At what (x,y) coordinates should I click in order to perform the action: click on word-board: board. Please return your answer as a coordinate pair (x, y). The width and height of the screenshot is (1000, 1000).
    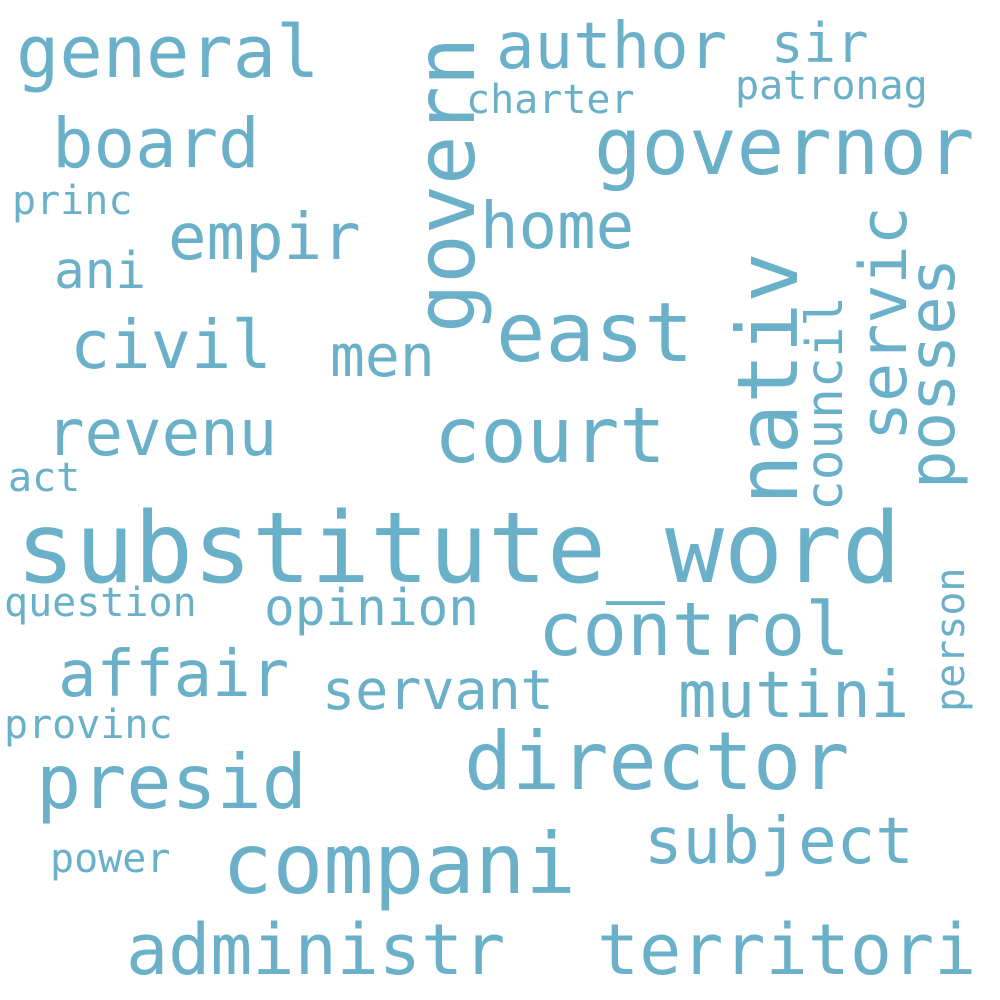
    Looking at the image, I should click on (156, 144).